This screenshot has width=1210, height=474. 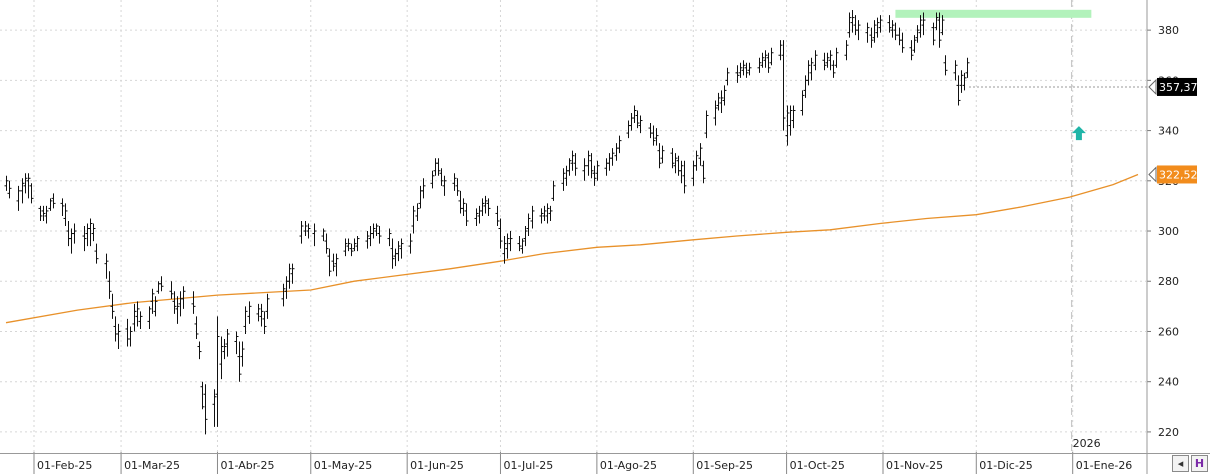 I want to click on moving-average-tag-box, so click(x=1177, y=174).